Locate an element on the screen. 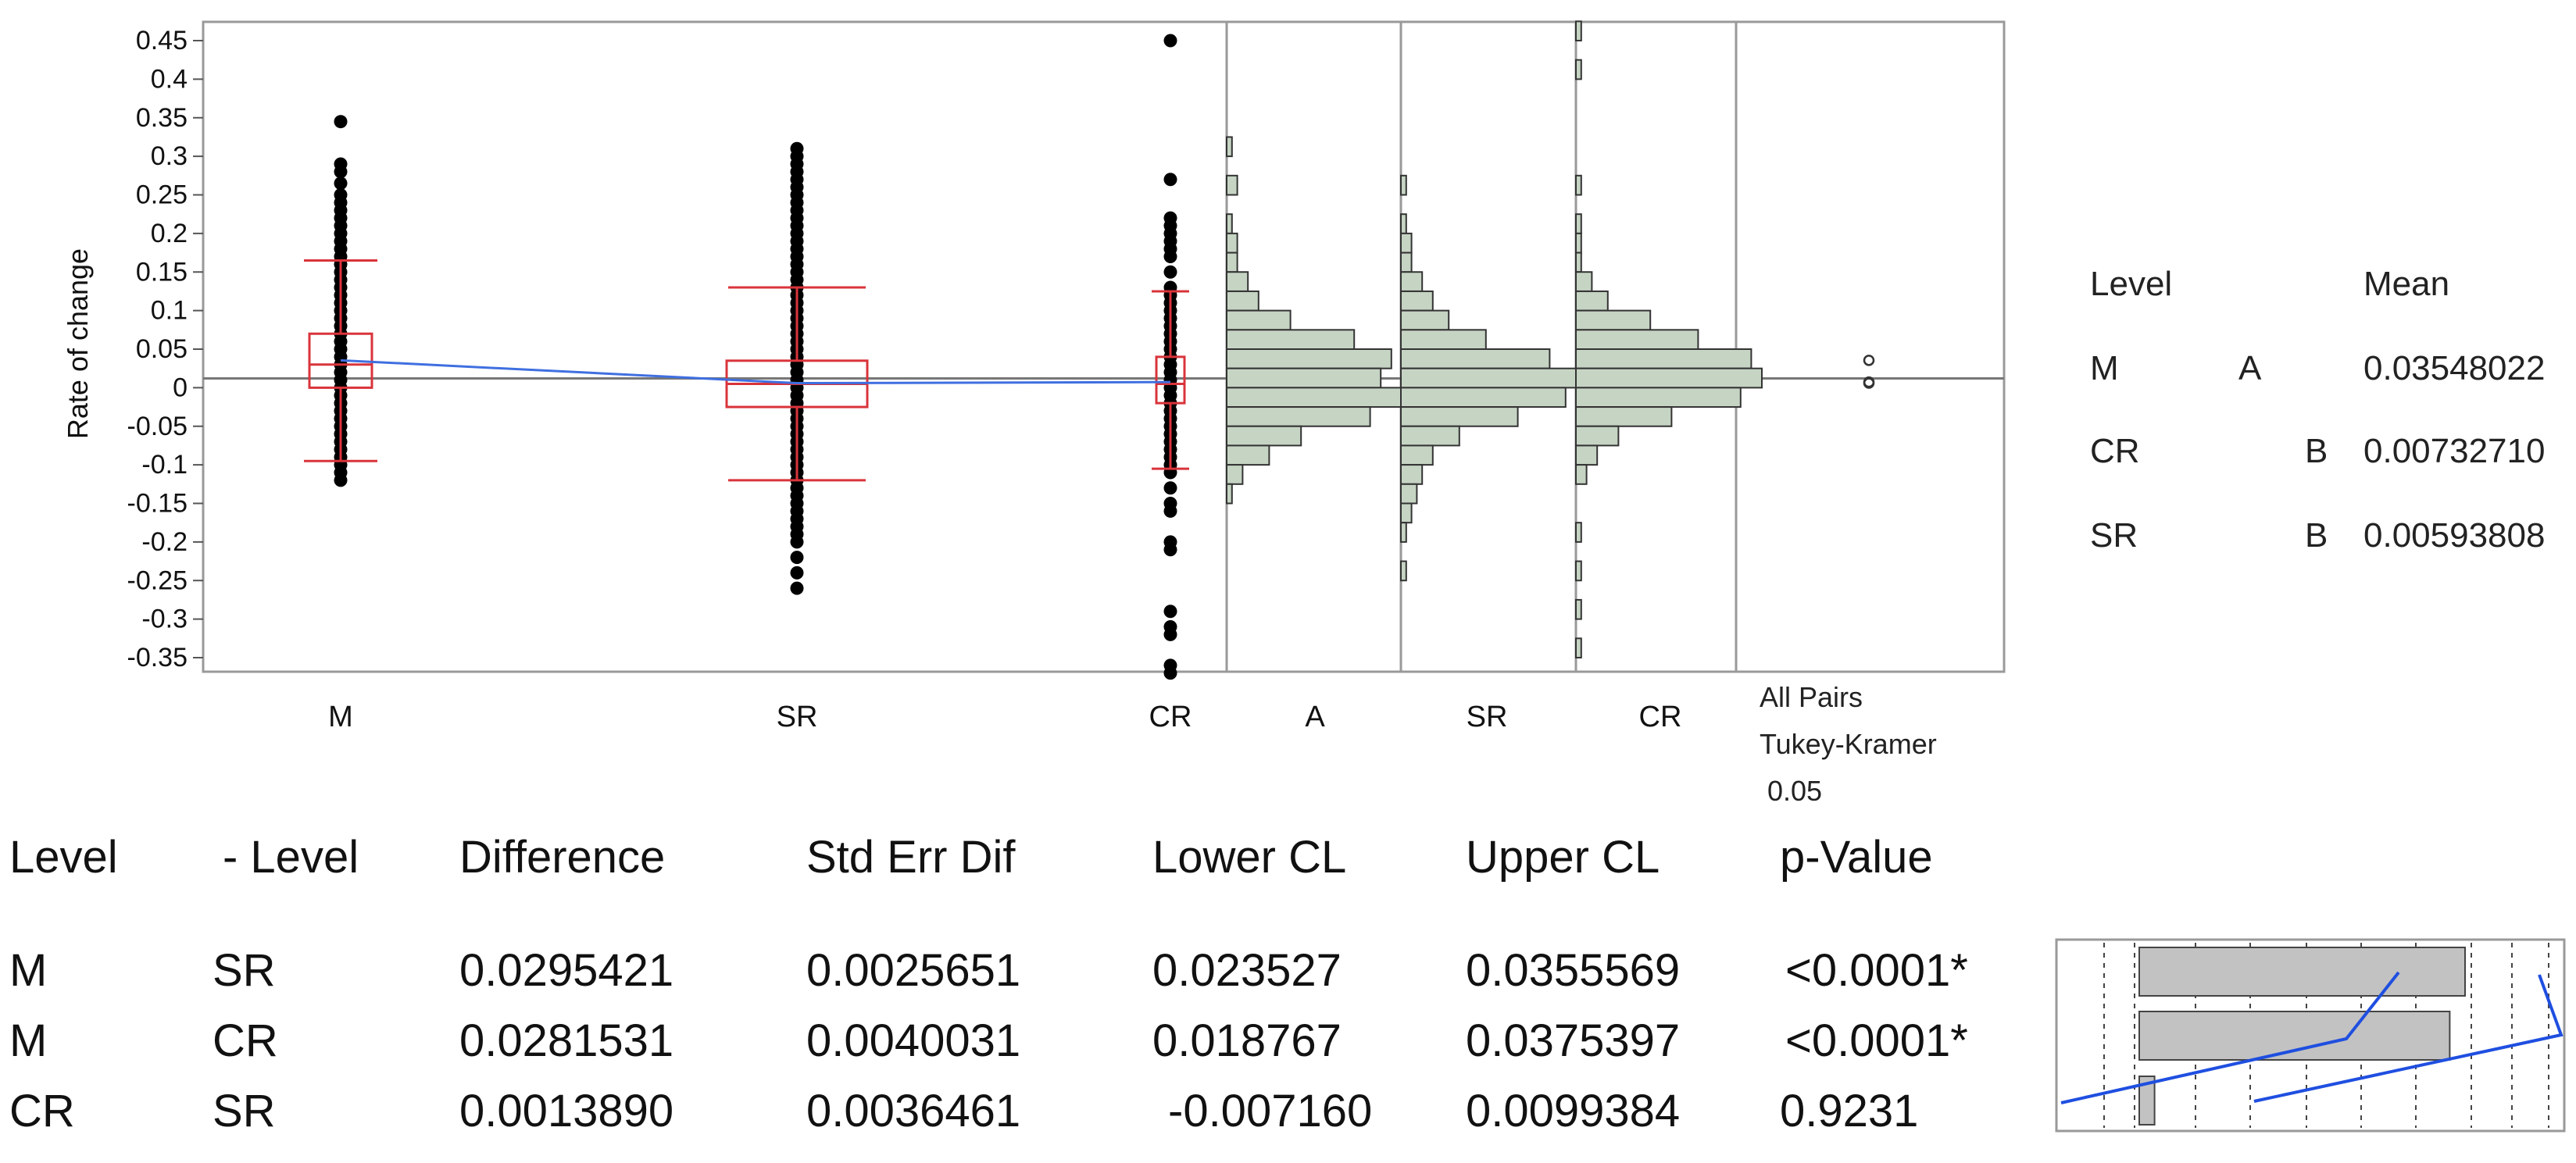 The image size is (2576, 1163). hist-label-sr: SR is located at coordinates (1488, 717).